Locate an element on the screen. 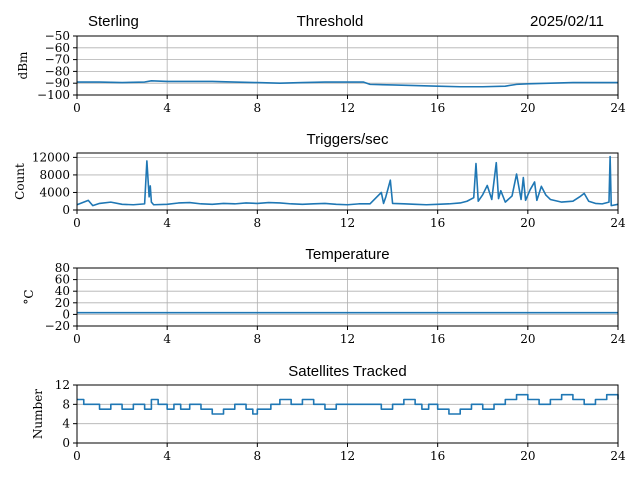  y-tick-label: 80 is located at coordinates (62, 268).